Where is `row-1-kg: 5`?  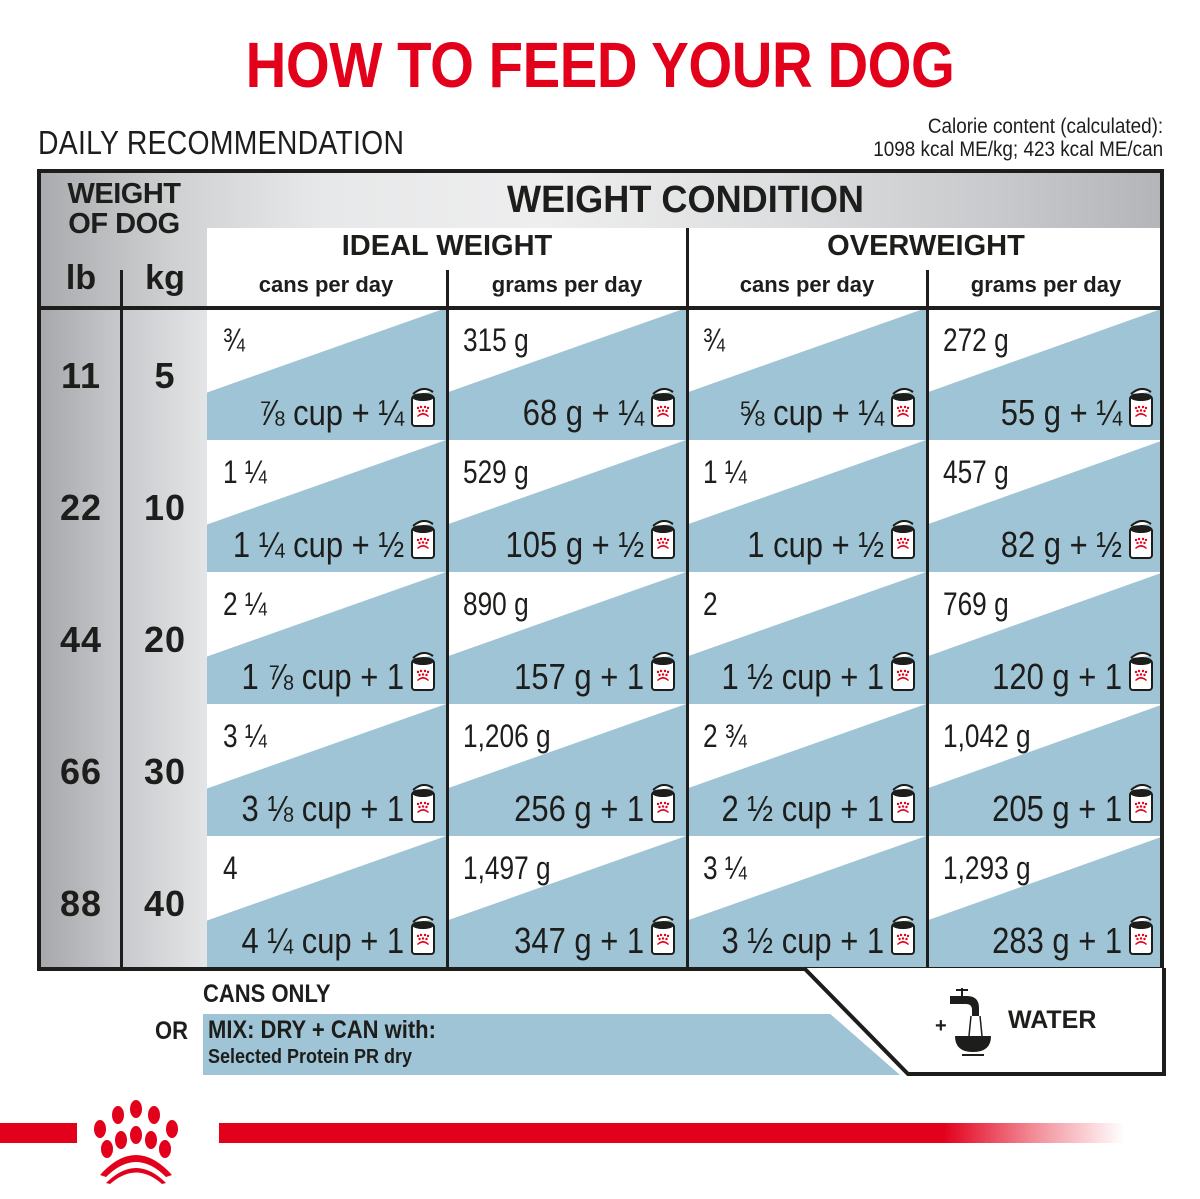
row-1-kg: 5 is located at coordinates (165, 375).